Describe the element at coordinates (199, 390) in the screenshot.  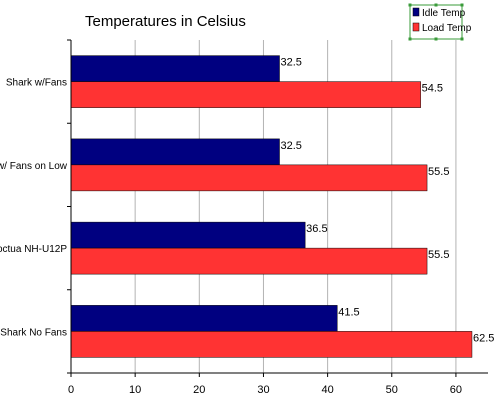
I see `x-tick-label: 20` at that location.